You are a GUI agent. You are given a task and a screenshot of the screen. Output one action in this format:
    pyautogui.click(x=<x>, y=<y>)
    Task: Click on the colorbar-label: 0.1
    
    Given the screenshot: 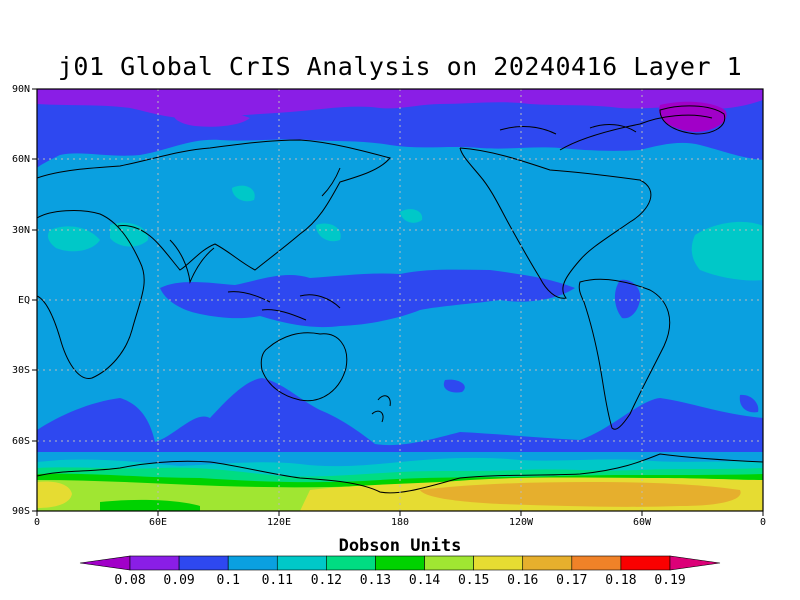 What is the action you would take?
    pyautogui.click(x=227, y=580)
    